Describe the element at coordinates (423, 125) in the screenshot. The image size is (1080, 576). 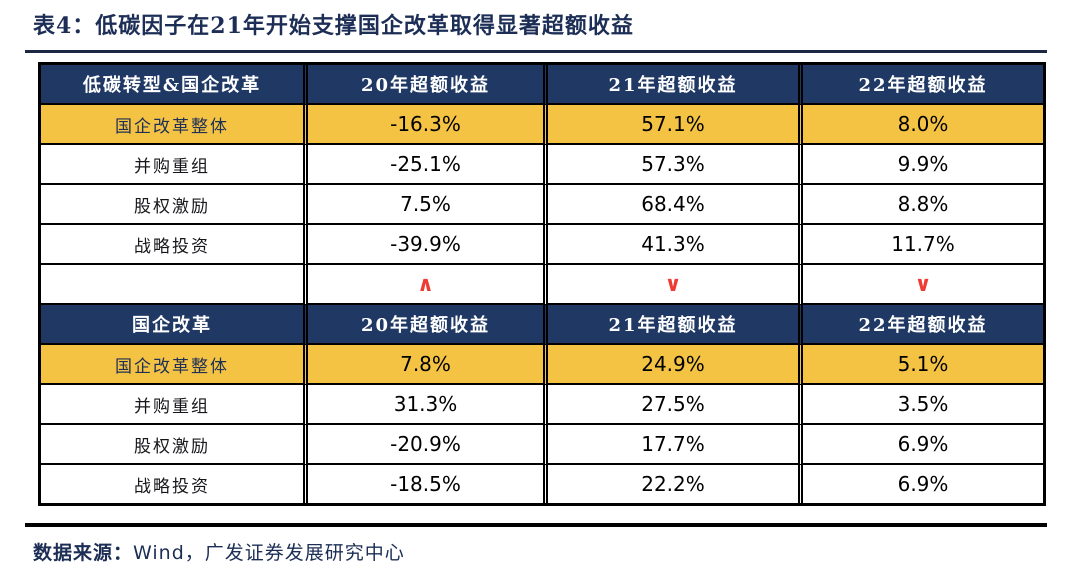
I see `value-cell: -16.3%` at that location.